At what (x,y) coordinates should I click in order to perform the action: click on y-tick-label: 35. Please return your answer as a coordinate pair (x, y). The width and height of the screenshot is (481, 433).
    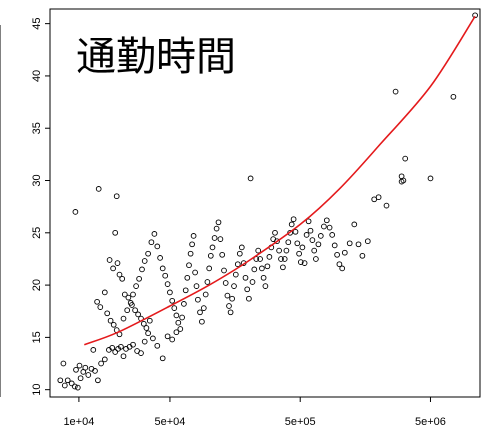
    Looking at the image, I should click on (37, 128).